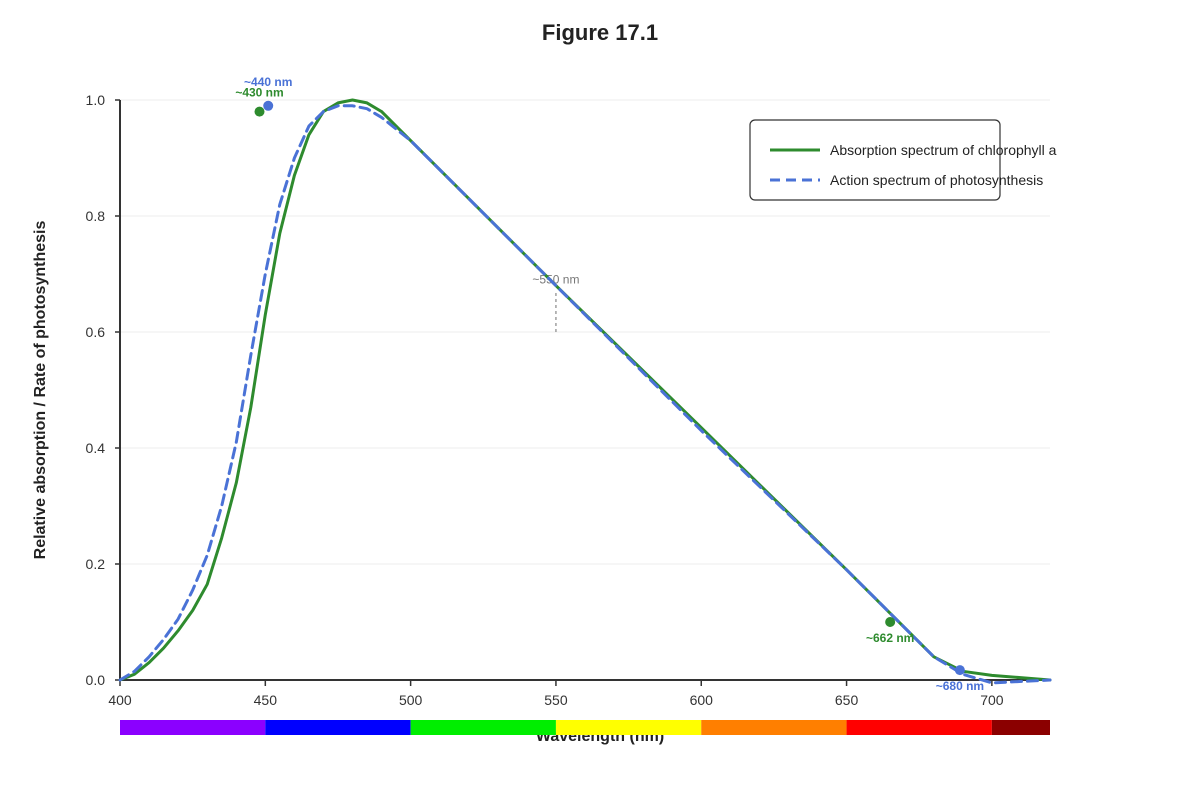 The height and width of the screenshot is (800, 1200). I want to click on legend-label: Action spectrum of photosynthesis, so click(936, 180).